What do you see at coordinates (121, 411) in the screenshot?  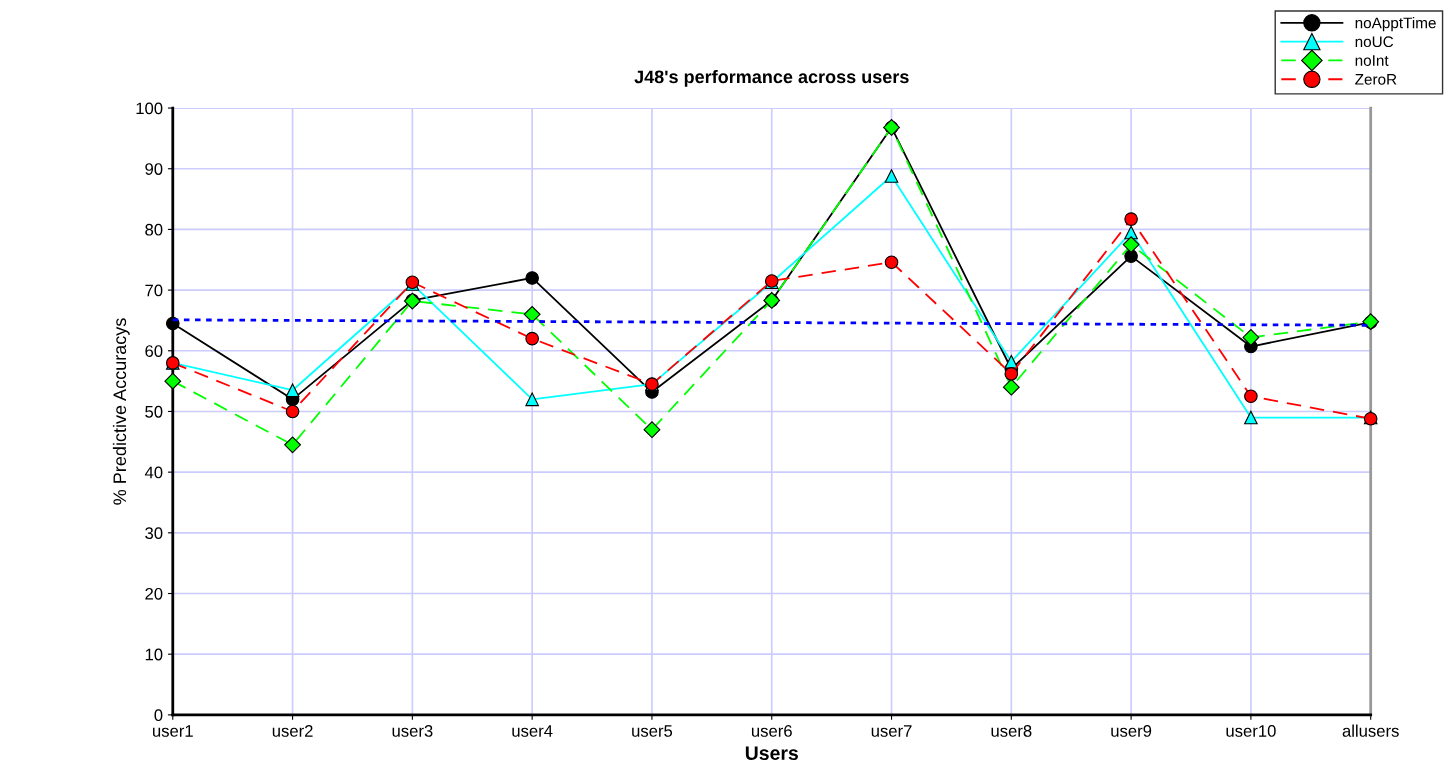 I see `y-axis-title: % Predictive Accuracys` at bounding box center [121, 411].